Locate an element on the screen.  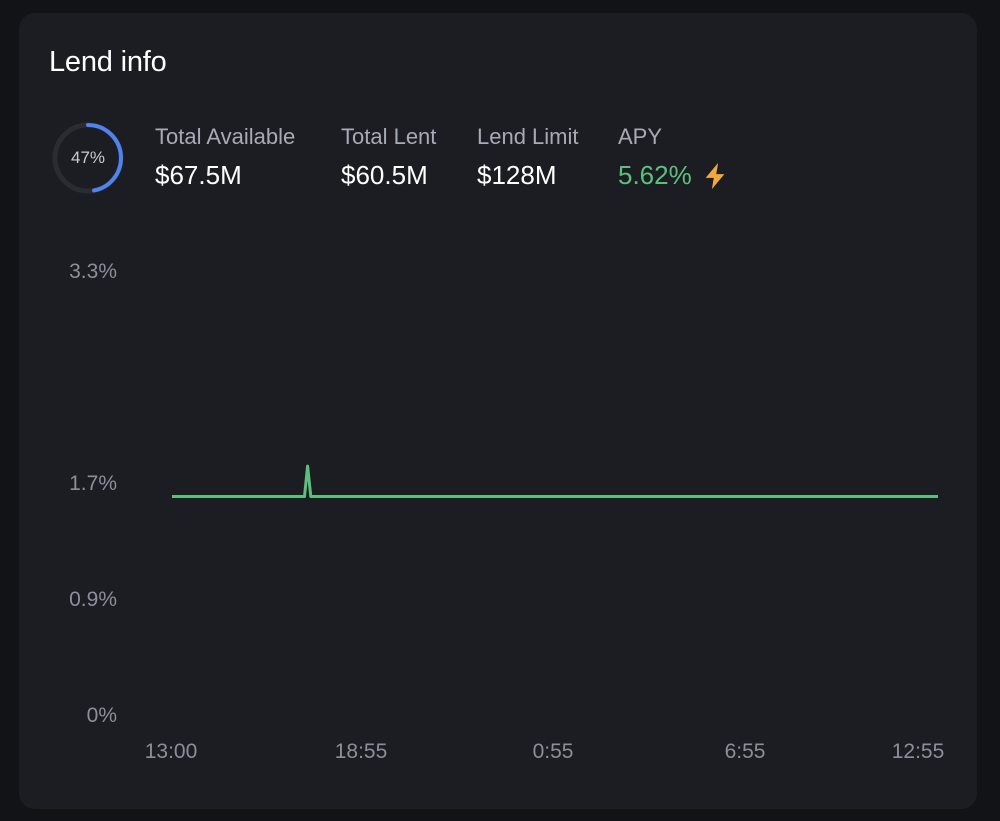
utilization-ring-progress is located at coordinates (88, 158).